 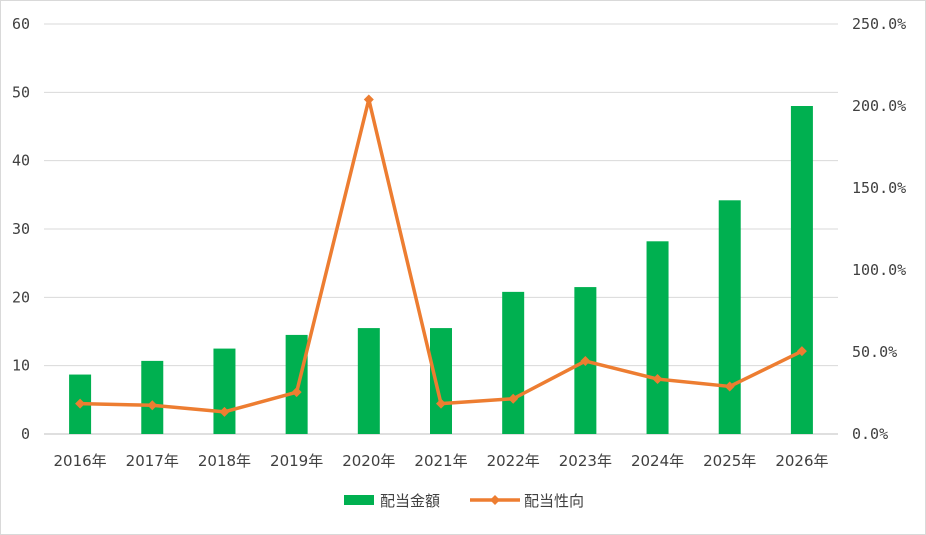 I want to click on legend-swatch-bar, so click(x=359, y=500).